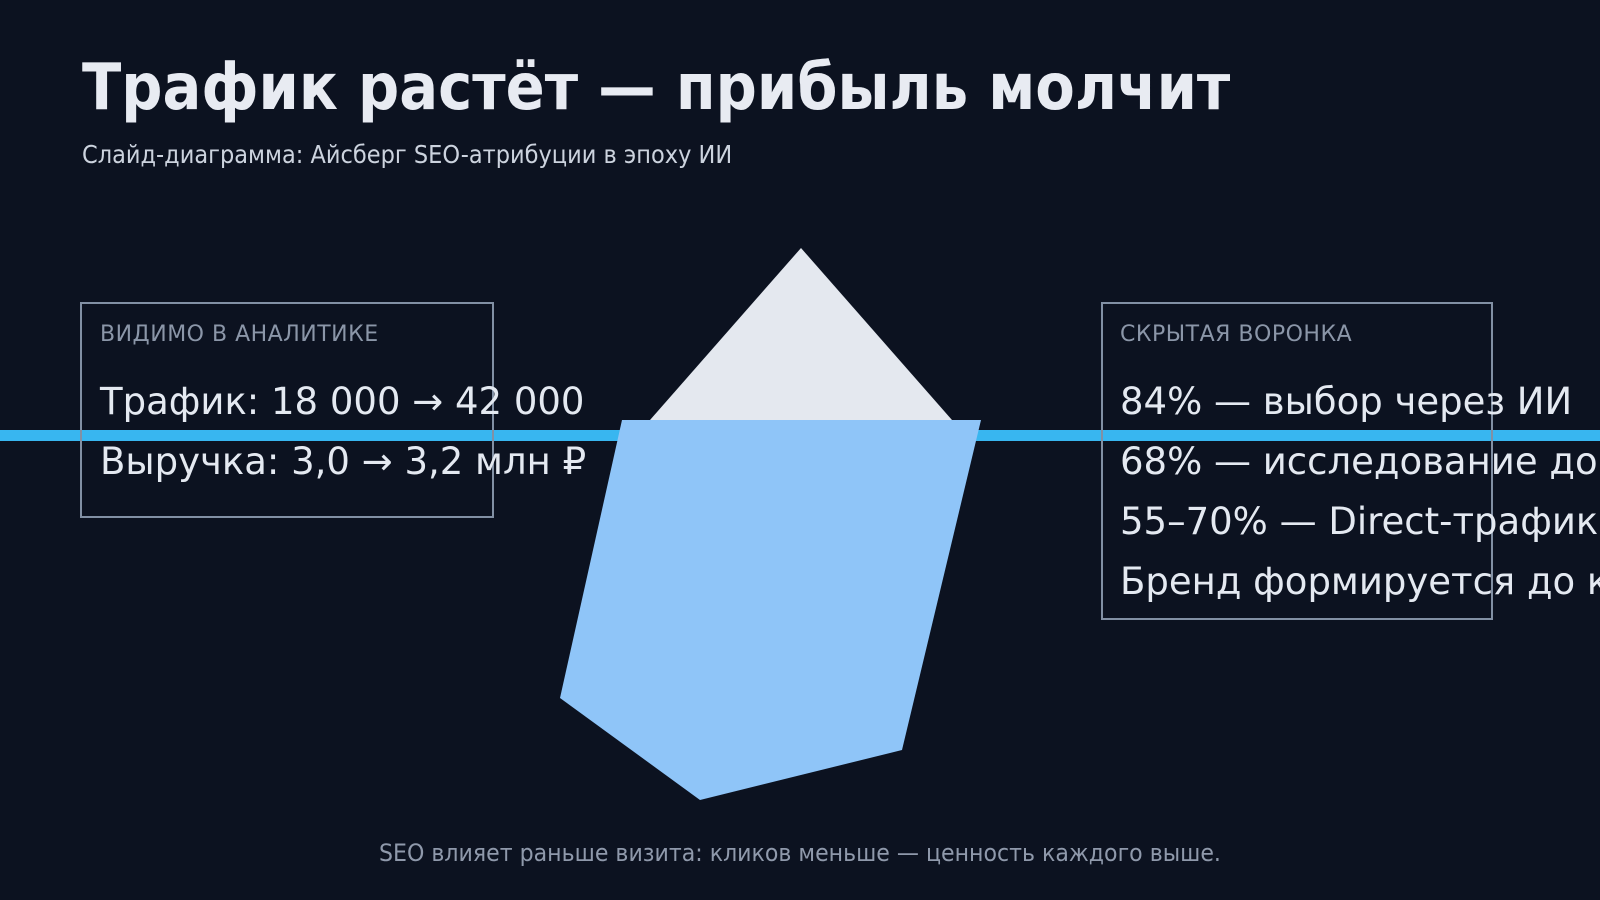  What do you see at coordinates (1360, 581) in the screenshot?
I see `brand-stat-line: Бренд формируется до кл` at bounding box center [1360, 581].